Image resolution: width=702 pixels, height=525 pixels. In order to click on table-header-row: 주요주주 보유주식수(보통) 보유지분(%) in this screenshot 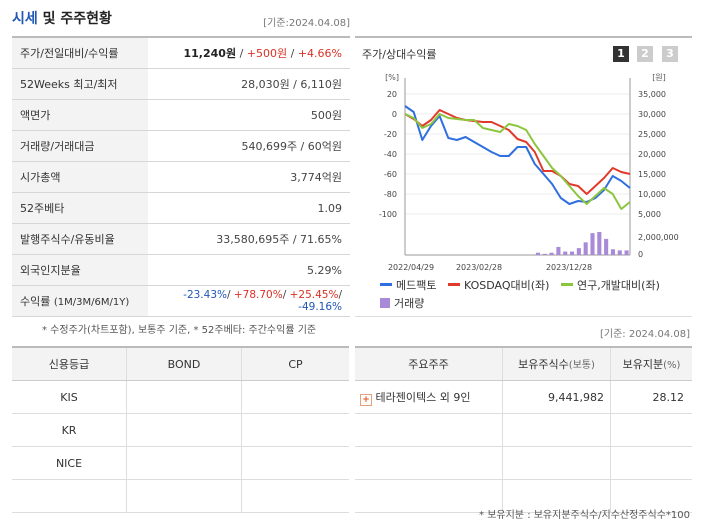, I will do `click(523, 363)`.